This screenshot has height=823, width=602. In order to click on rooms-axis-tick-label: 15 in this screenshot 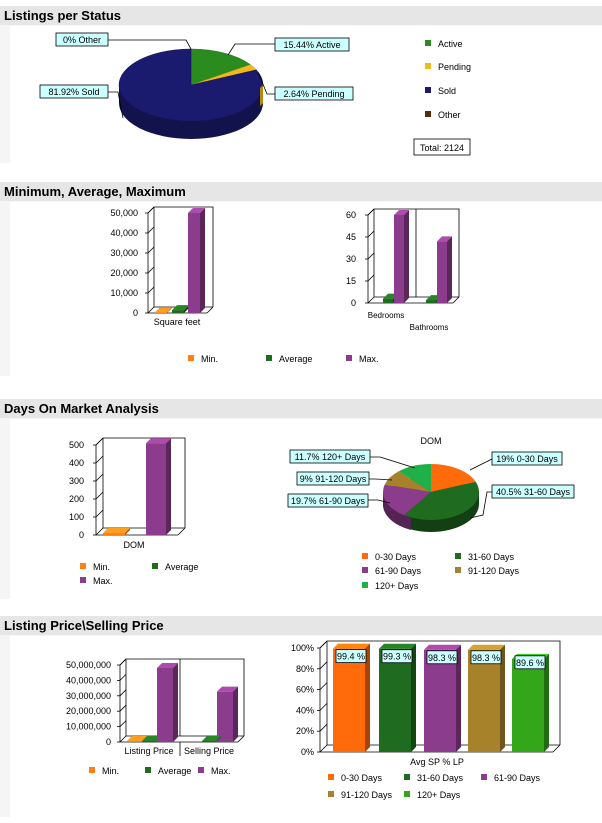, I will do `click(351, 281)`.